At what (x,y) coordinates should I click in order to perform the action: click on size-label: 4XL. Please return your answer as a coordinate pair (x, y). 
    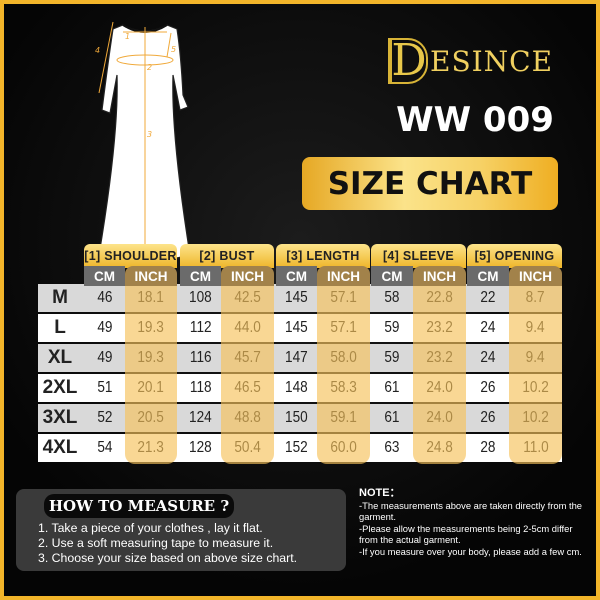
    Looking at the image, I should click on (60, 447).